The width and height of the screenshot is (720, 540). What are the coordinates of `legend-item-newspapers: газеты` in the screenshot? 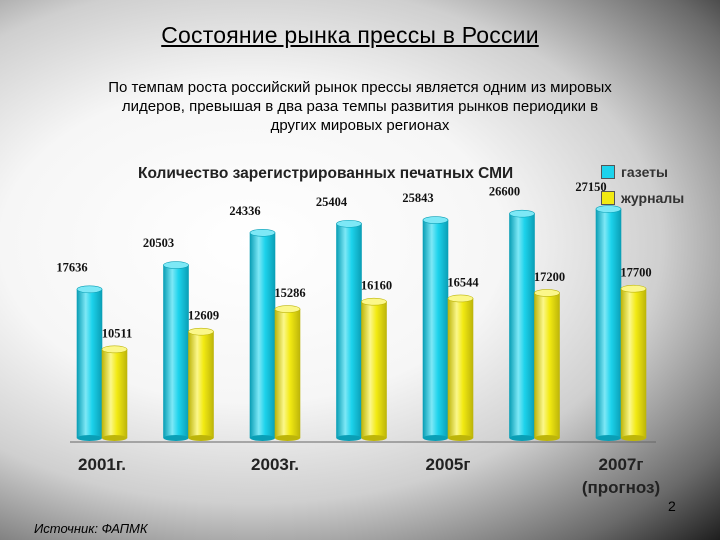 It's located at (642, 172).